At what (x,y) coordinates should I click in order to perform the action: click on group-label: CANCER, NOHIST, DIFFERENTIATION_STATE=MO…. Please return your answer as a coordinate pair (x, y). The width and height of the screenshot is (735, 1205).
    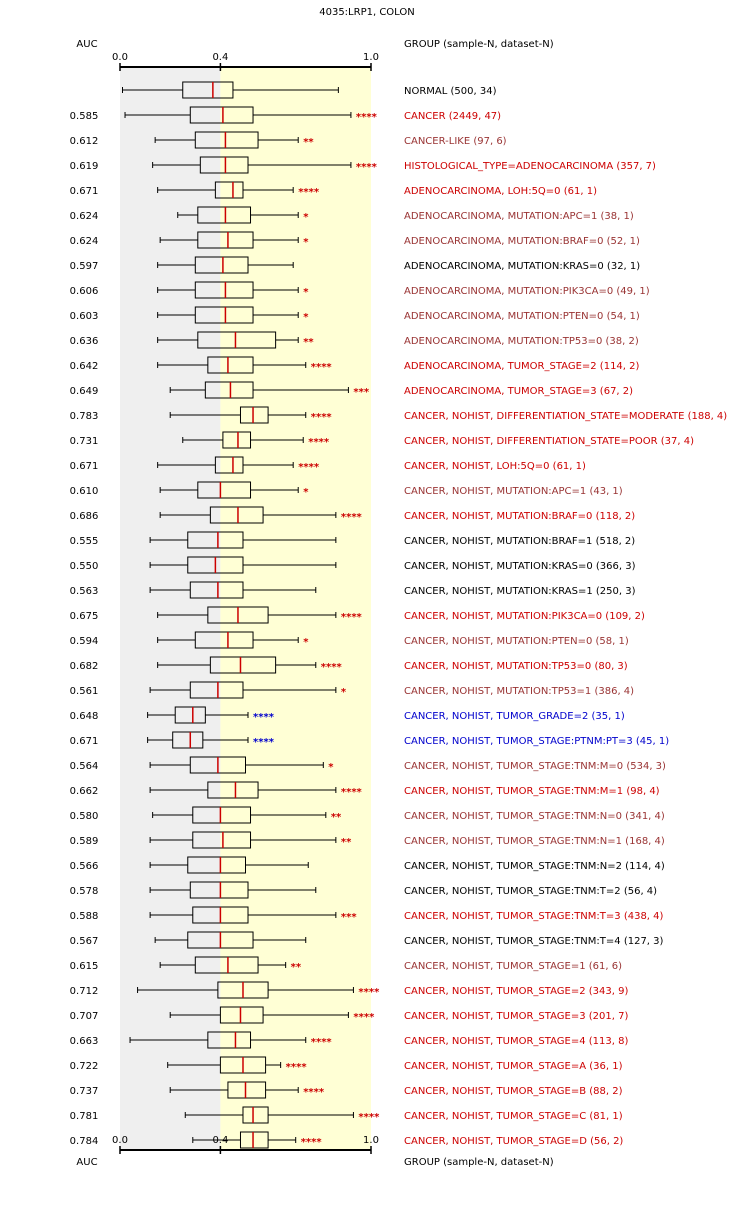
    Looking at the image, I should click on (565, 416).